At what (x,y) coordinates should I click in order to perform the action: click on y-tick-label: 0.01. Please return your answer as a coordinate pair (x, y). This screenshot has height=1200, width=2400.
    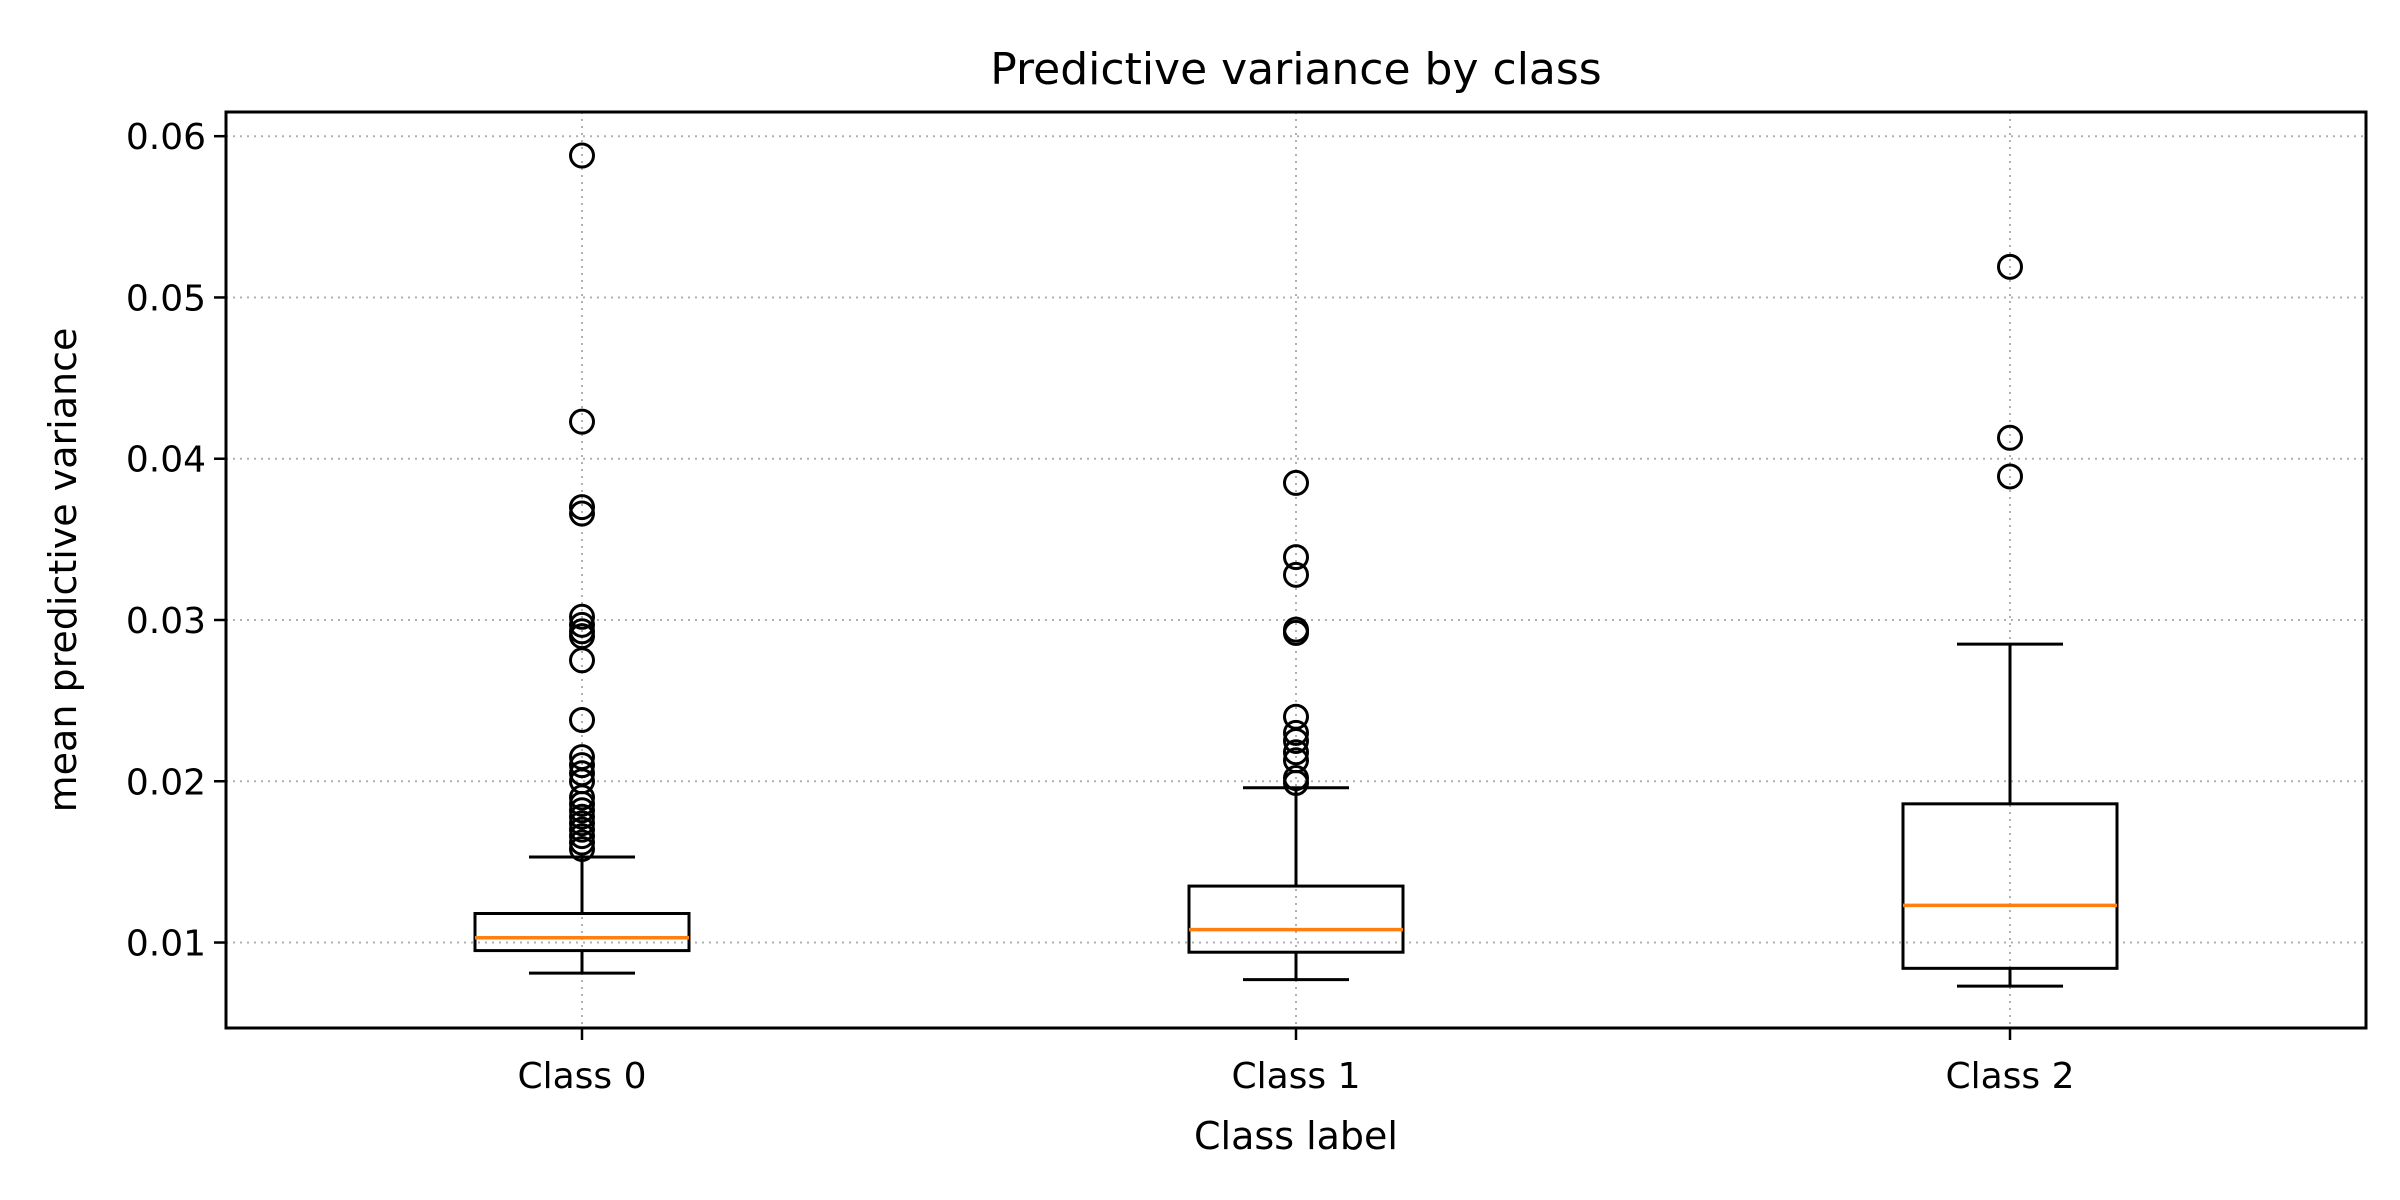
    Looking at the image, I should click on (166, 944).